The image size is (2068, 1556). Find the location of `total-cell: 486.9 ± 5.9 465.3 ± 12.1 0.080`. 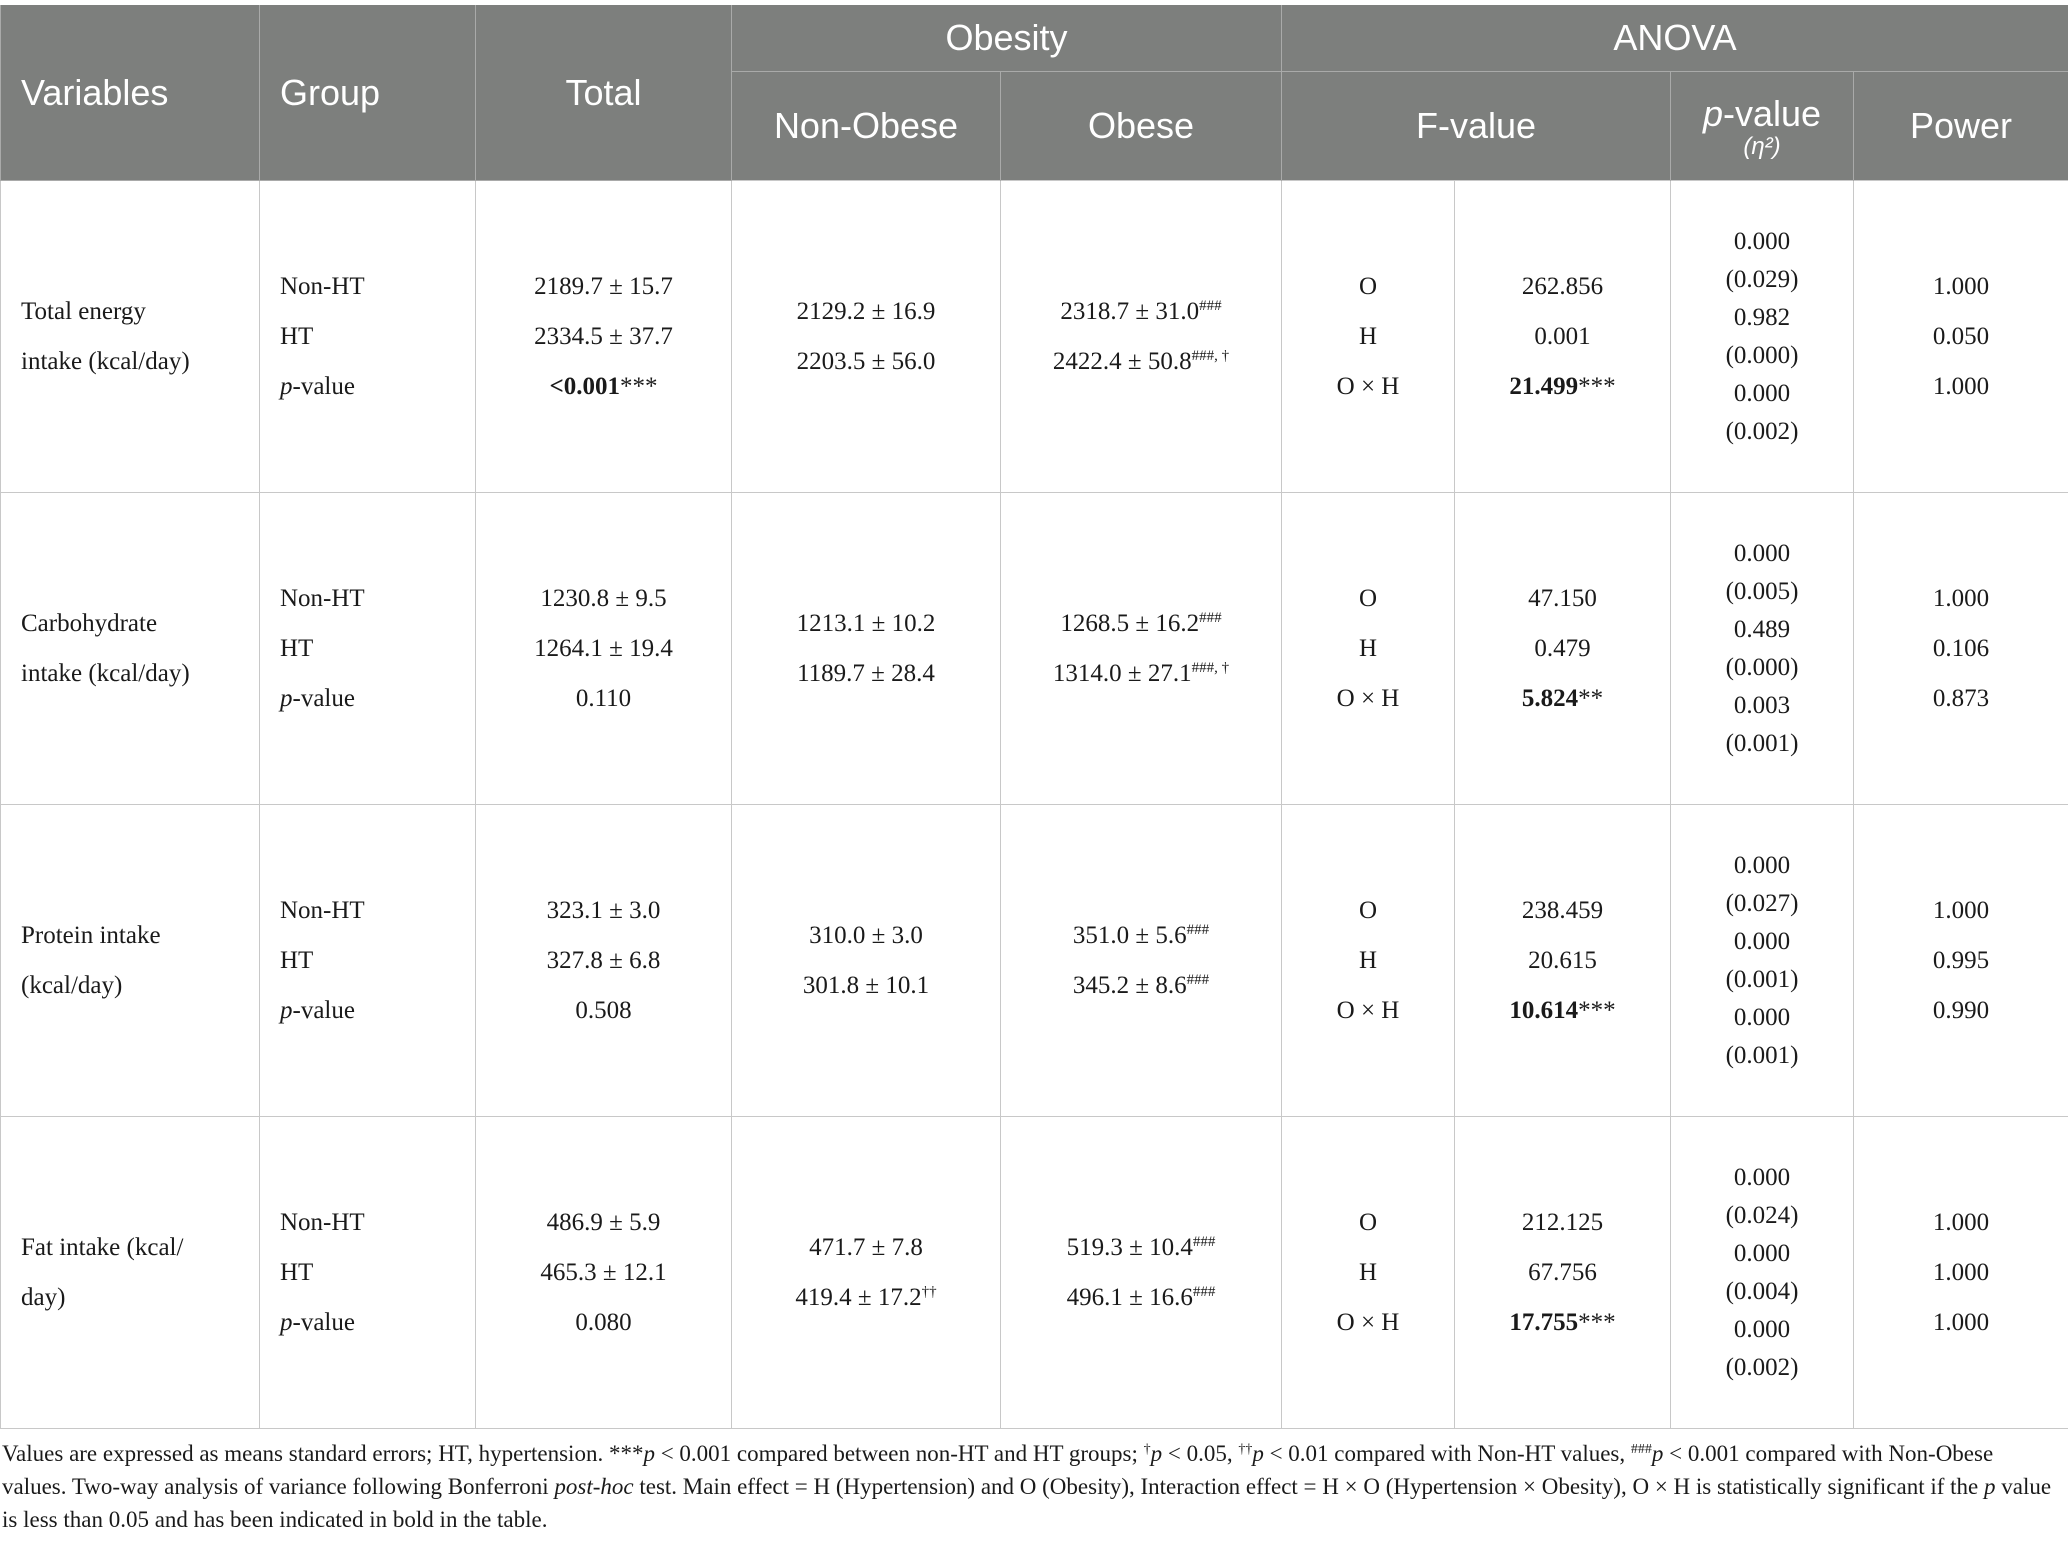

total-cell: 486.9 ± 5.9 465.3 ± 12.1 0.080 is located at coordinates (603, 1272).